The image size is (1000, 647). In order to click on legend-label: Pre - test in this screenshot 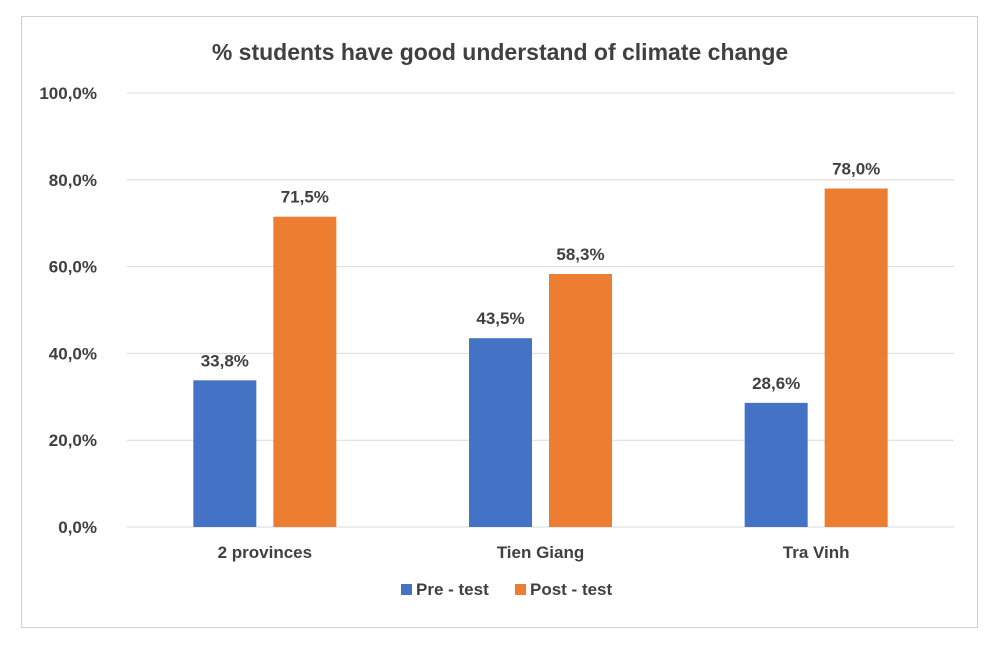, I will do `click(452, 589)`.